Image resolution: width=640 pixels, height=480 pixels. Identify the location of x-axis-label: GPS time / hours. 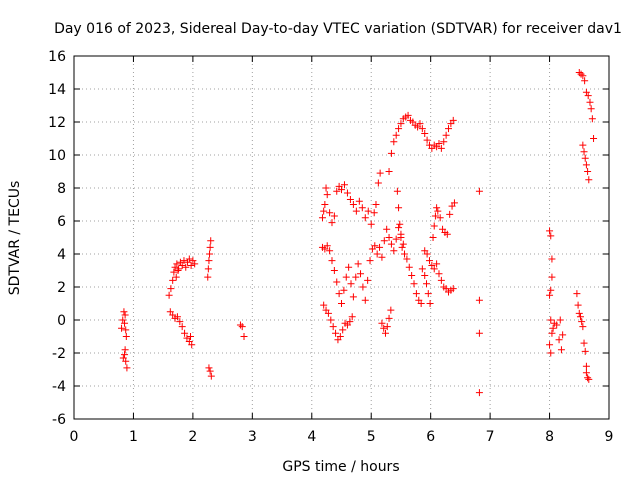
(340, 467).